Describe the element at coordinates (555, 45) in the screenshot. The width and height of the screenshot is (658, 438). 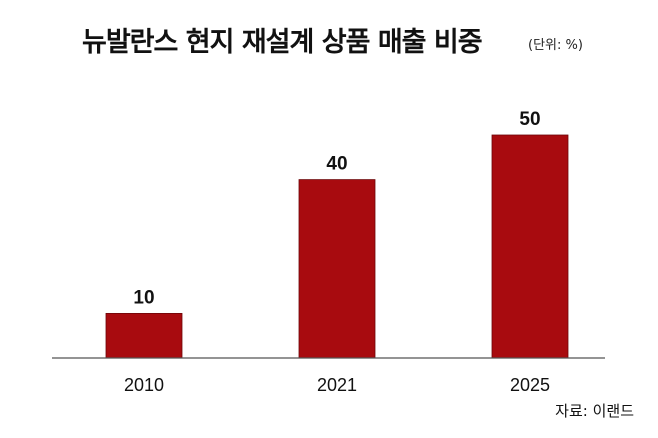
I see `unit-label: (단위: %)` at that location.